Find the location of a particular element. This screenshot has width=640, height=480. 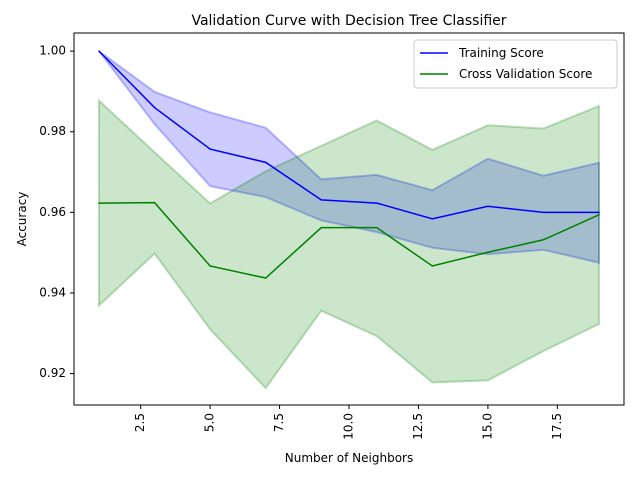

cross-validation-score-line is located at coordinates (349, 240).